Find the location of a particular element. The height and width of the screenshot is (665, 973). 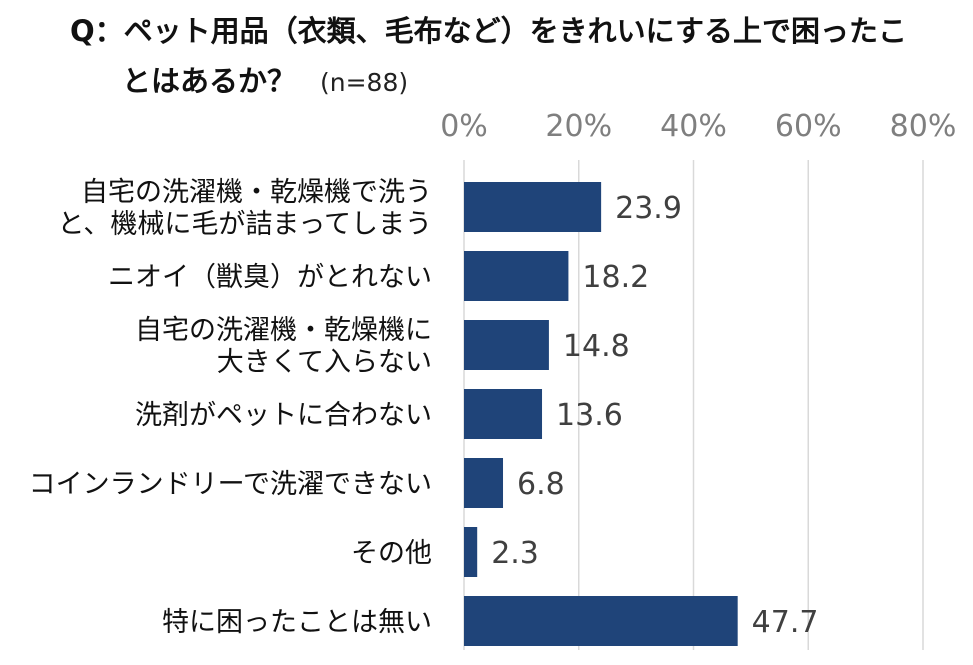

category-label-line: 大きくて入らない is located at coordinates (324, 362).